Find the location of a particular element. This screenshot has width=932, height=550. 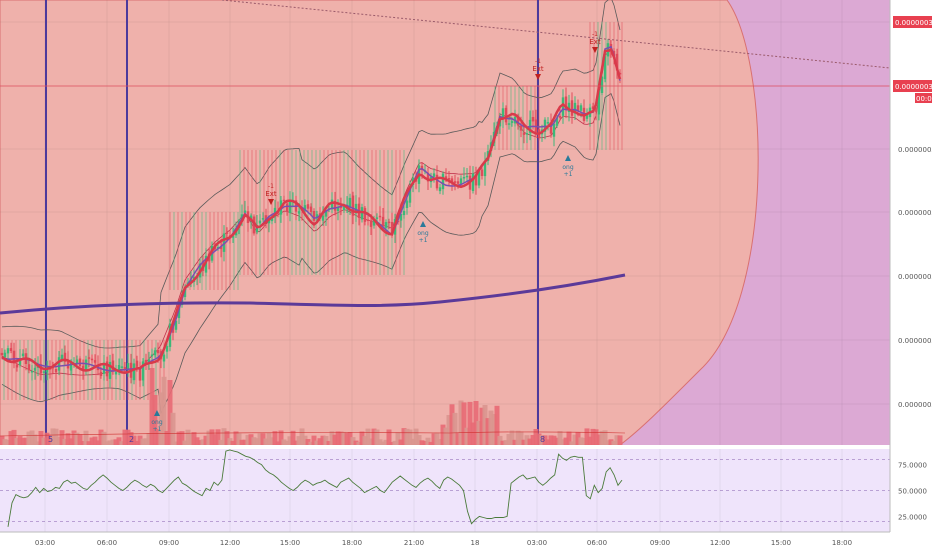

volume-bars is located at coordinates (313, 406).